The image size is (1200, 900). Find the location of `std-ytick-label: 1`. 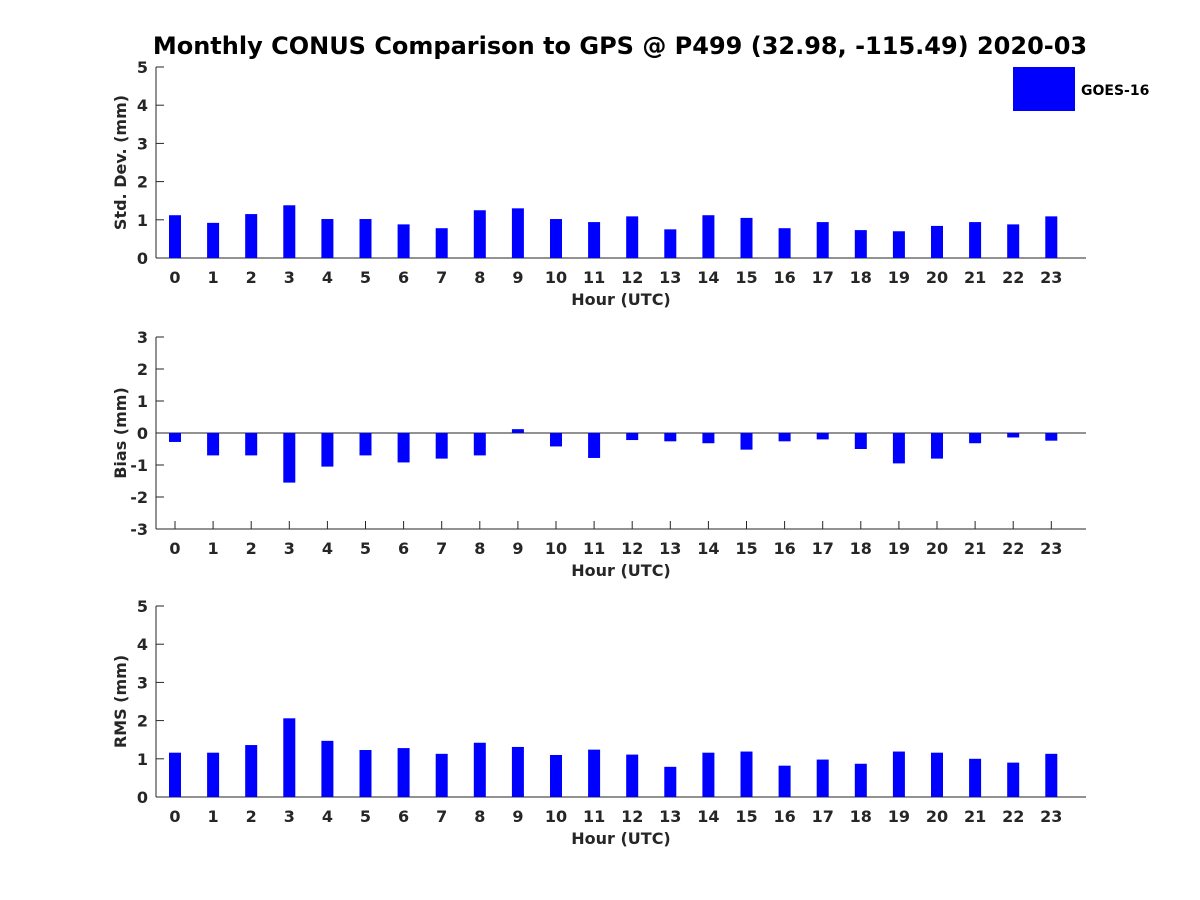

std-ytick-label: 1 is located at coordinates (142, 220).